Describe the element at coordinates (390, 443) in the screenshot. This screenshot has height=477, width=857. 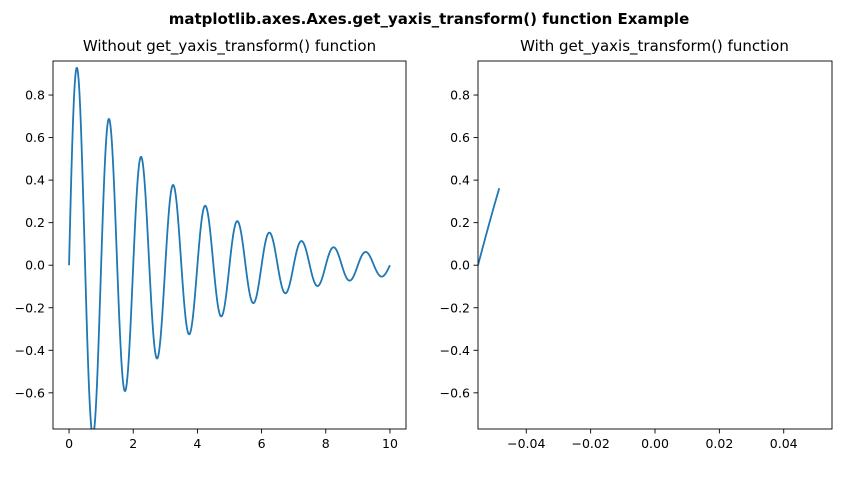
I see `left-axes-xtick-label: 10` at that location.